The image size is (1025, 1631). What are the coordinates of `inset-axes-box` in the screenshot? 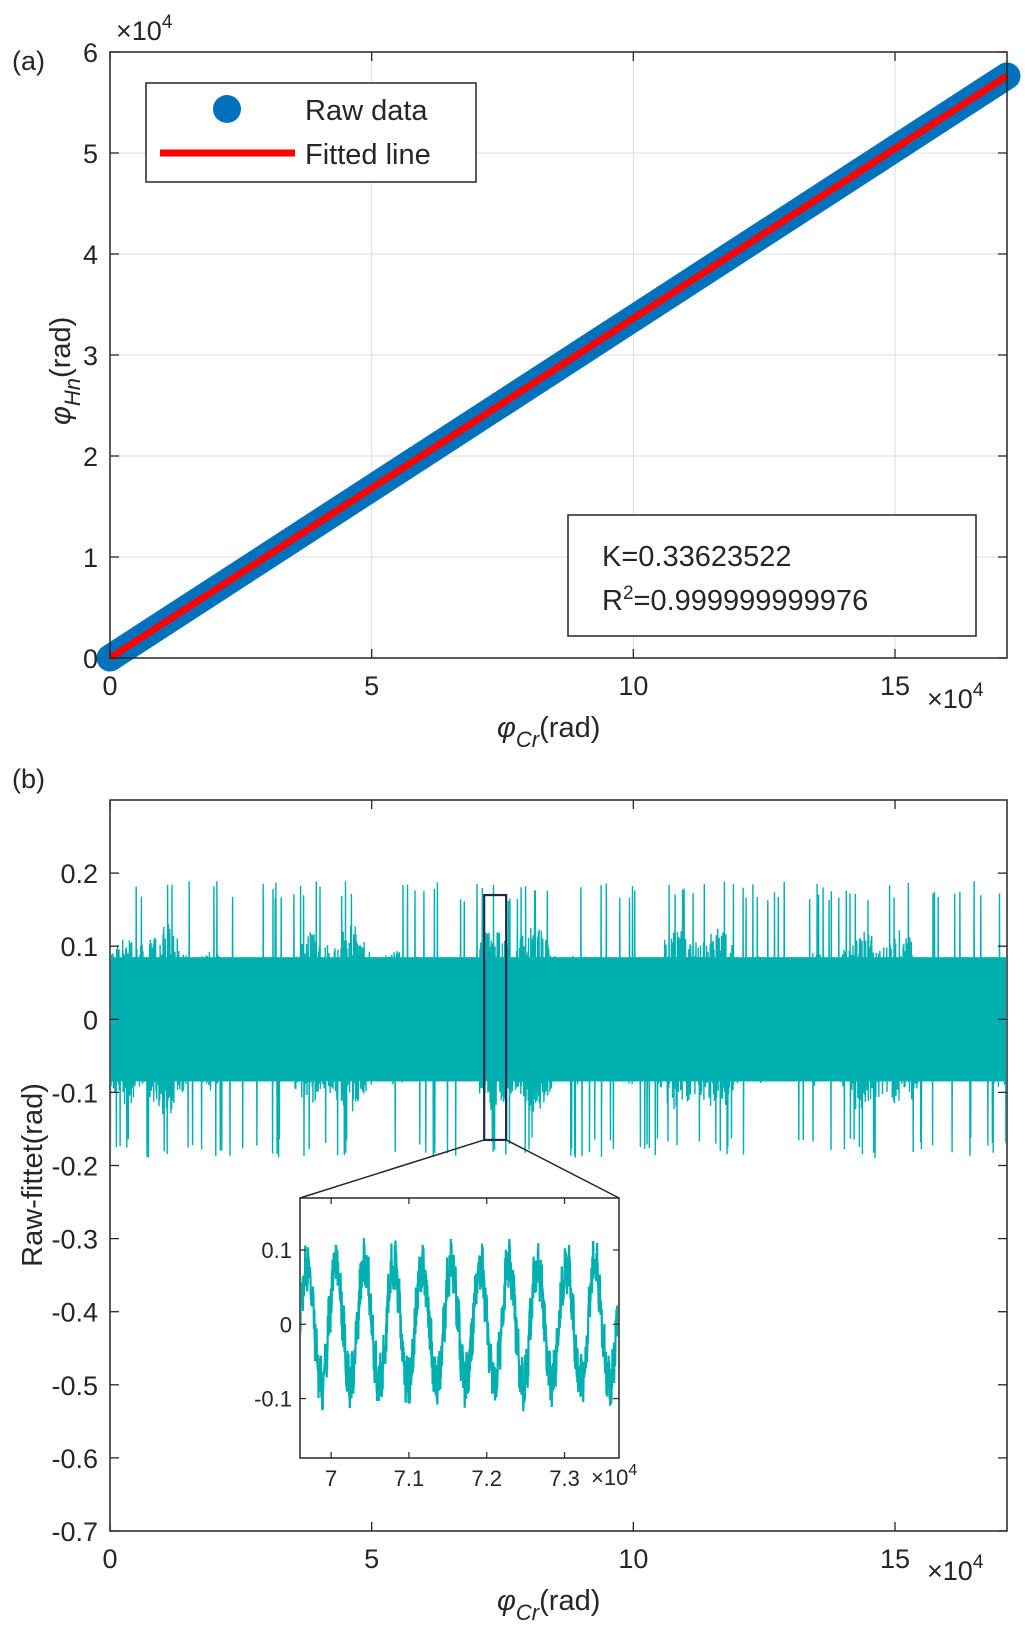 It's located at (459, 1328).